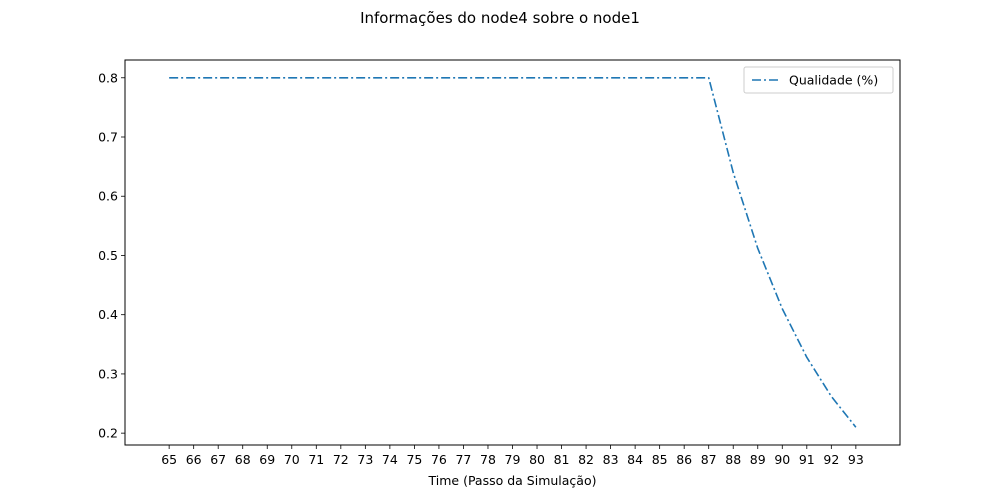 Image resolution: width=1000 pixels, height=504 pixels. What do you see at coordinates (108, 433) in the screenshot?
I see `y-tick-label: 0.2` at bounding box center [108, 433].